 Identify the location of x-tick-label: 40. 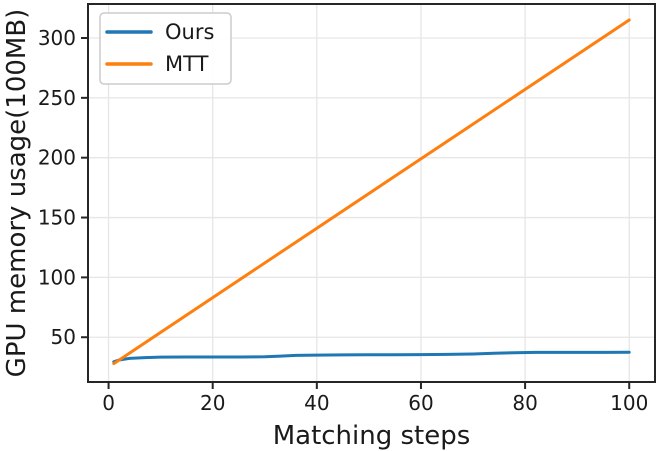
(316, 403).